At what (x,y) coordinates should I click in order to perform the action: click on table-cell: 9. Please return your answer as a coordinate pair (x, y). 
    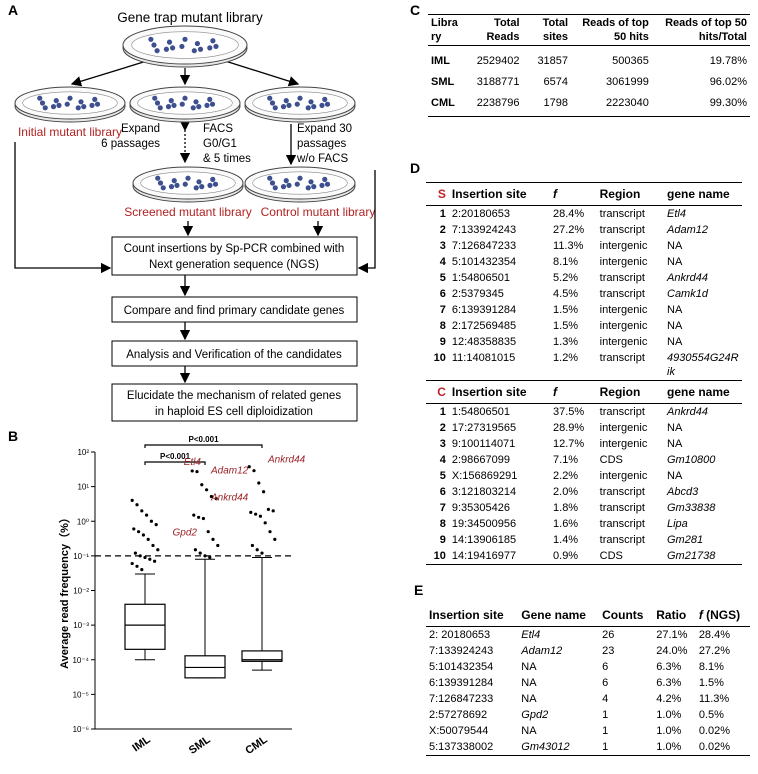
    Looking at the image, I should click on (442, 342).